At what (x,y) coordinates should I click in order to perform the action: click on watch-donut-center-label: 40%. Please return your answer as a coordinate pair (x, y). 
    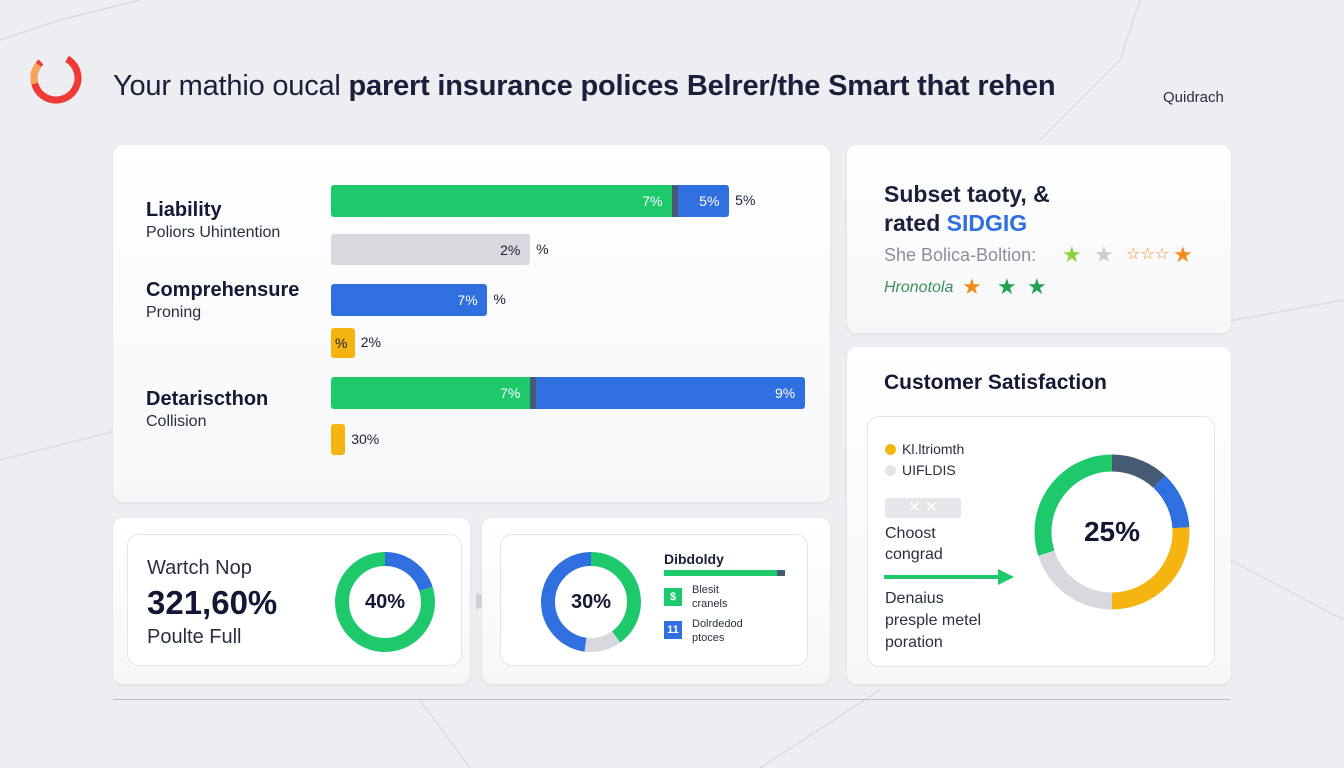
    Looking at the image, I should click on (385, 602).